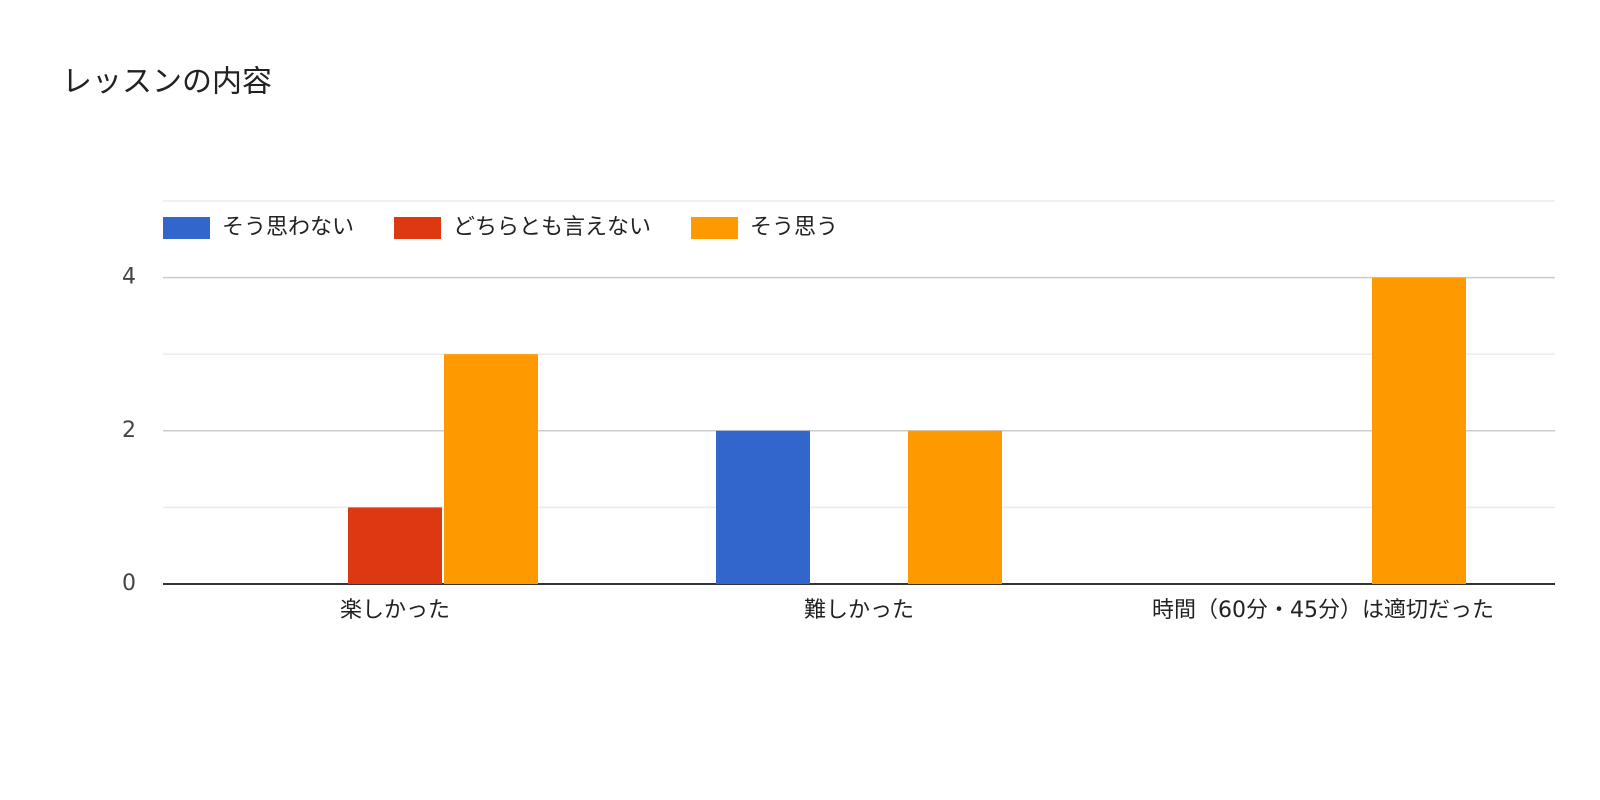 Image resolution: width=1600 pixels, height=800 pixels. Describe the element at coordinates (552, 227) in the screenshot. I see `legend-label: どちらとも言えない` at that location.